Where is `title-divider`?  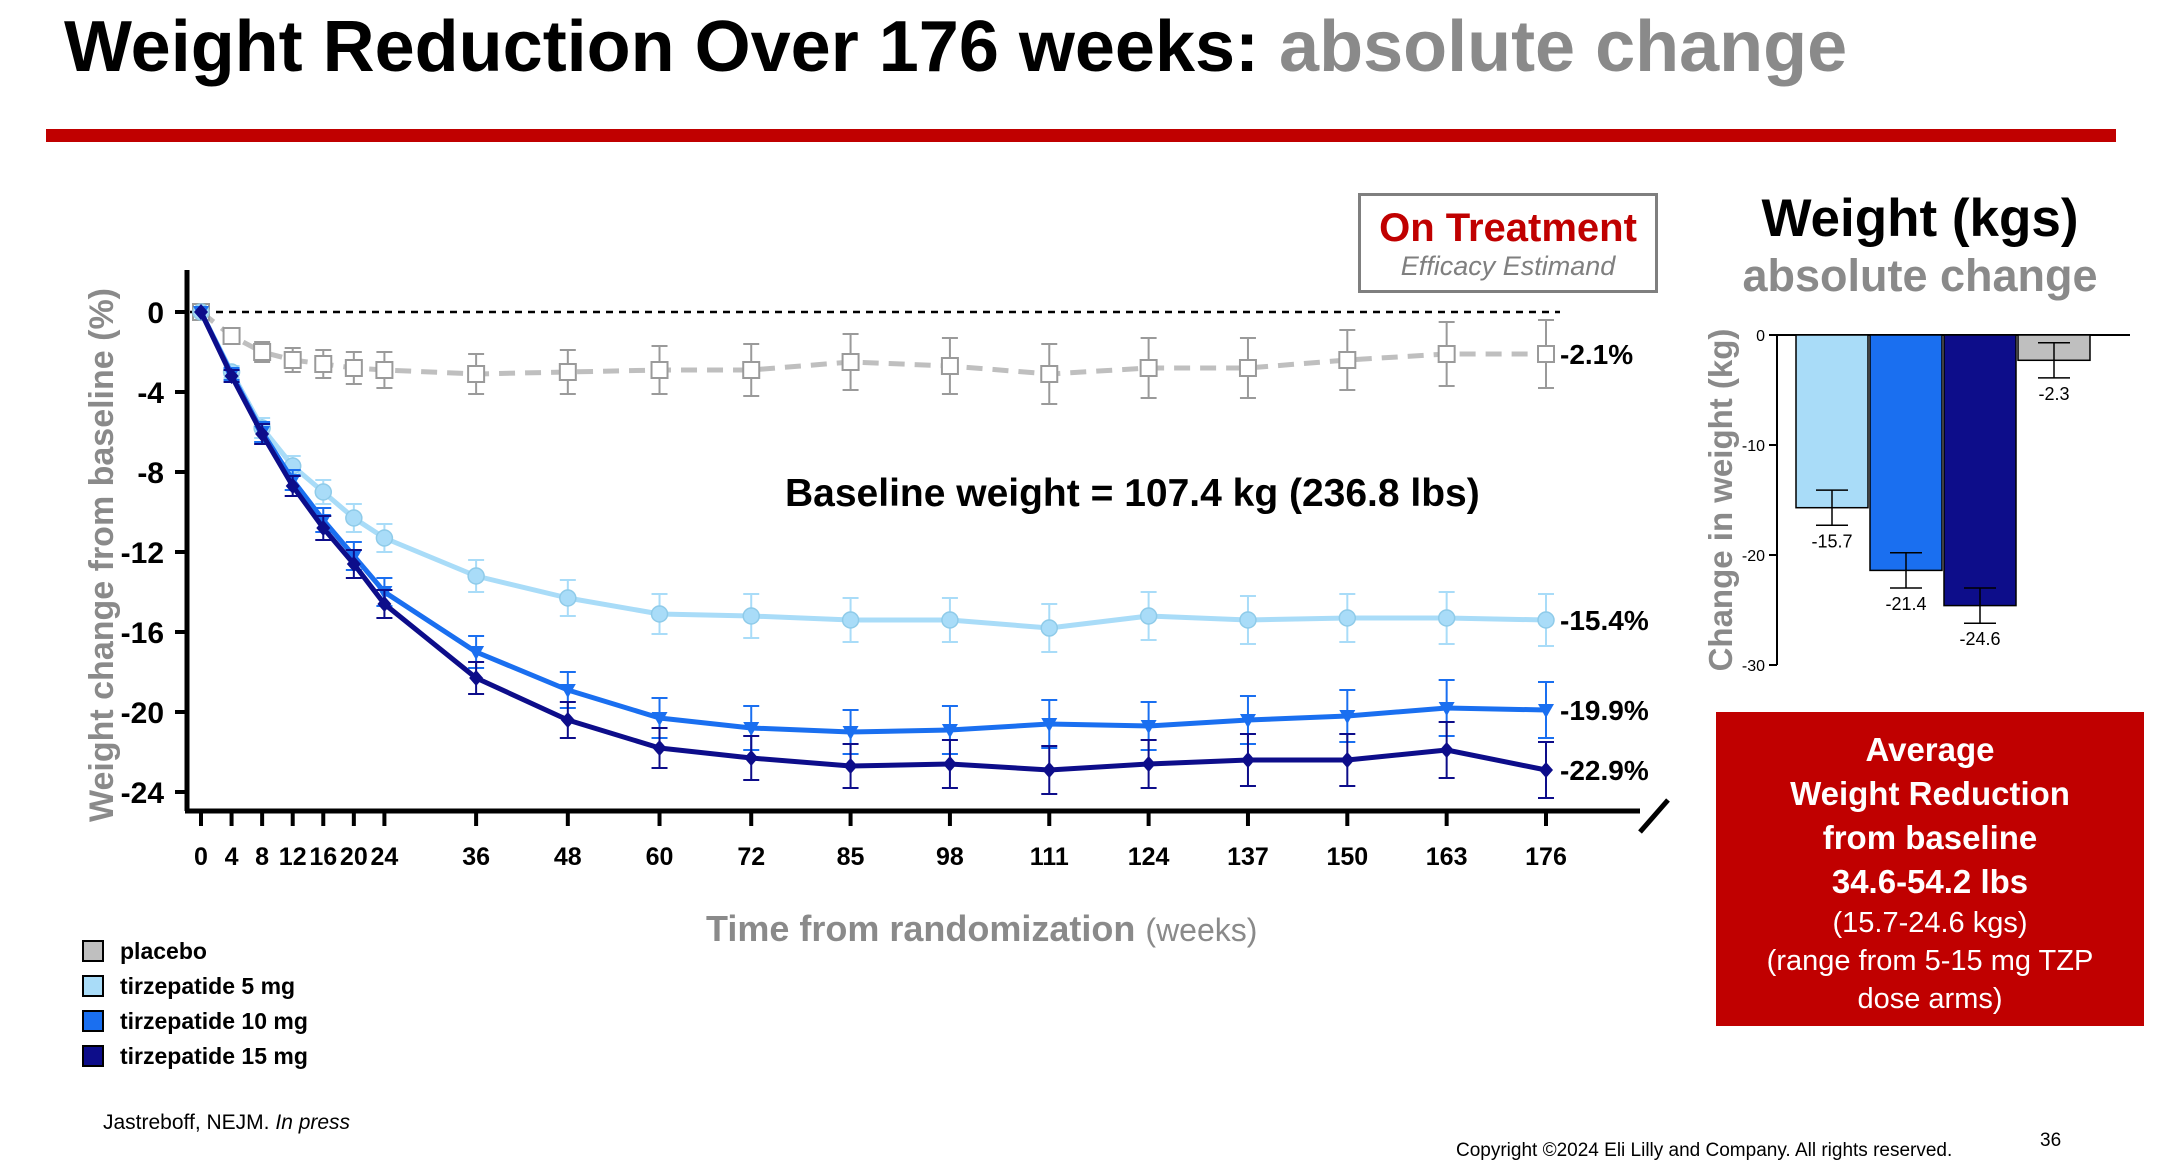 title-divider is located at coordinates (1081, 135).